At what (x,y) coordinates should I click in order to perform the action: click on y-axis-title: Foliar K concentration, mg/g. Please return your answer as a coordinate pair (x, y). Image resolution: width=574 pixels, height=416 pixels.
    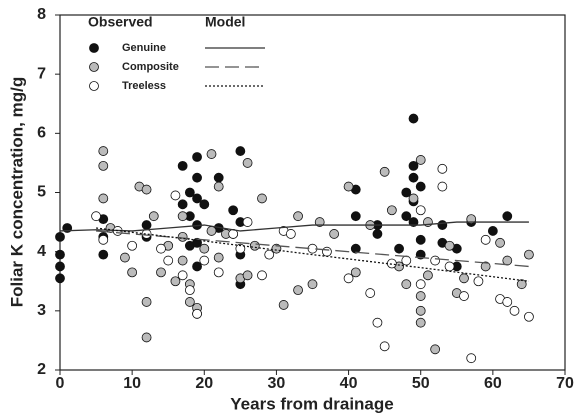
    Looking at the image, I should click on (16, 192).